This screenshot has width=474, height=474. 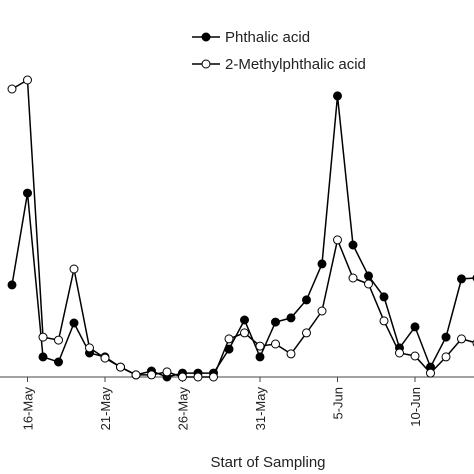 I want to click on x-tick-label: 10-Jun, so click(x=415, y=407).